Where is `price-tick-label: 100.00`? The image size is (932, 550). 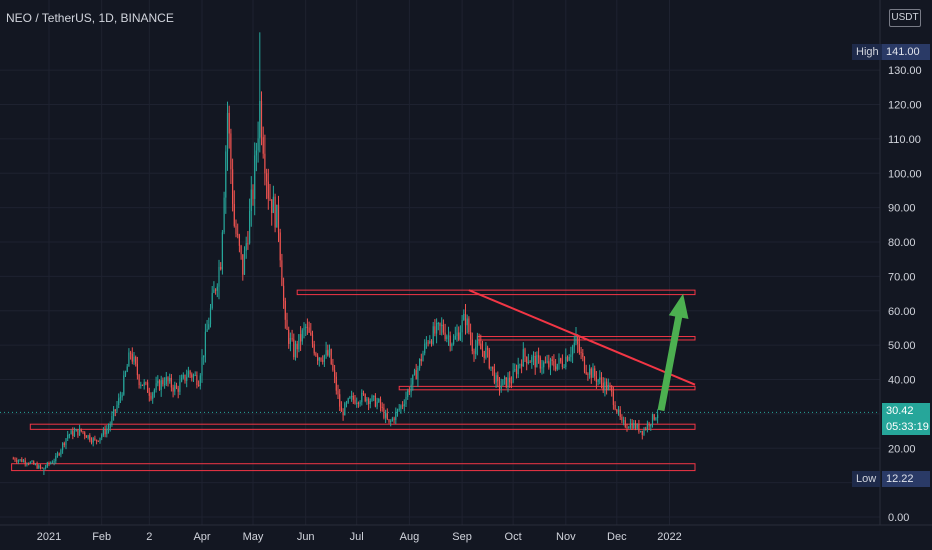
price-tick-label: 100.00 is located at coordinates (905, 174).